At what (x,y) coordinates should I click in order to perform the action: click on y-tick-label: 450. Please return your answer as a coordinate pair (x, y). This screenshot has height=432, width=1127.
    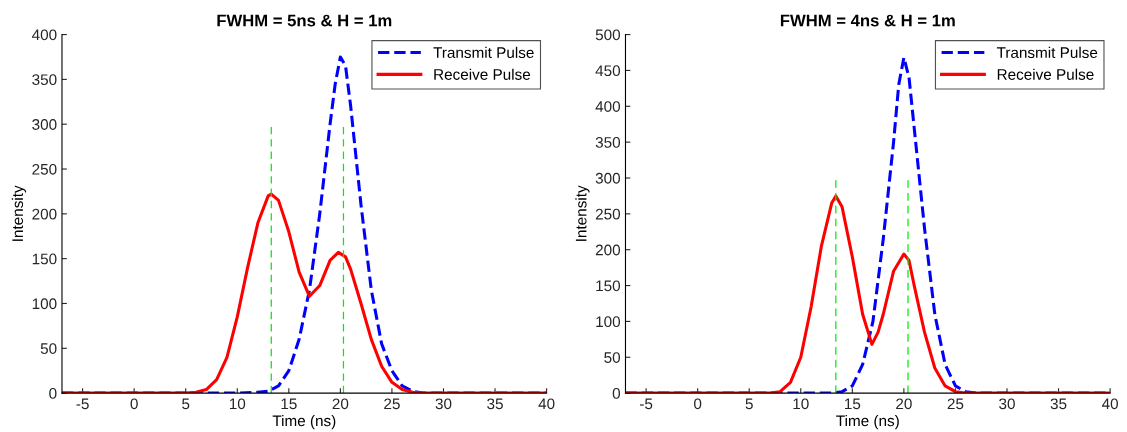
    Looking at the image, I should click on (608, 71).